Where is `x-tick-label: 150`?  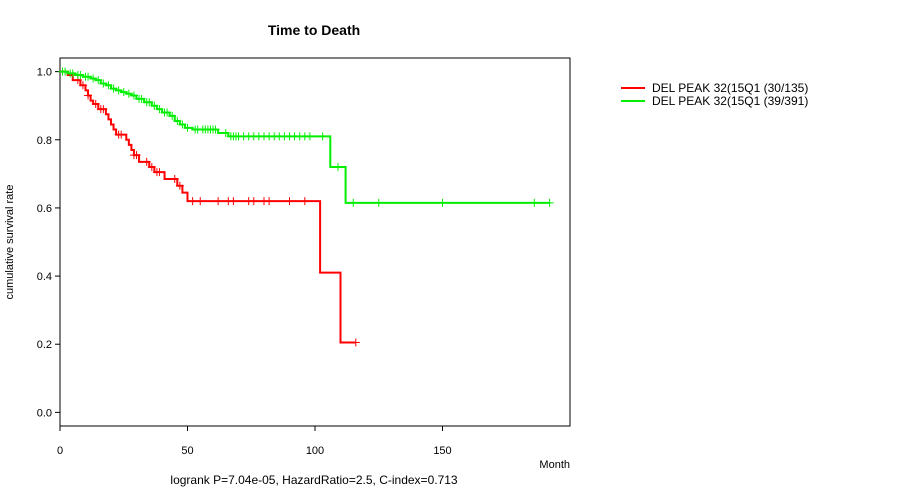
x-tick-label: 150 is located at coordinates (442, 451).